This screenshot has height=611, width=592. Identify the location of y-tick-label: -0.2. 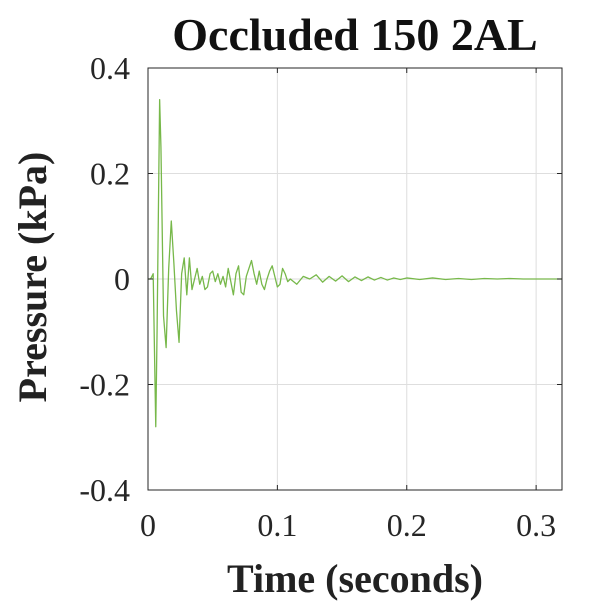
(104, 385).